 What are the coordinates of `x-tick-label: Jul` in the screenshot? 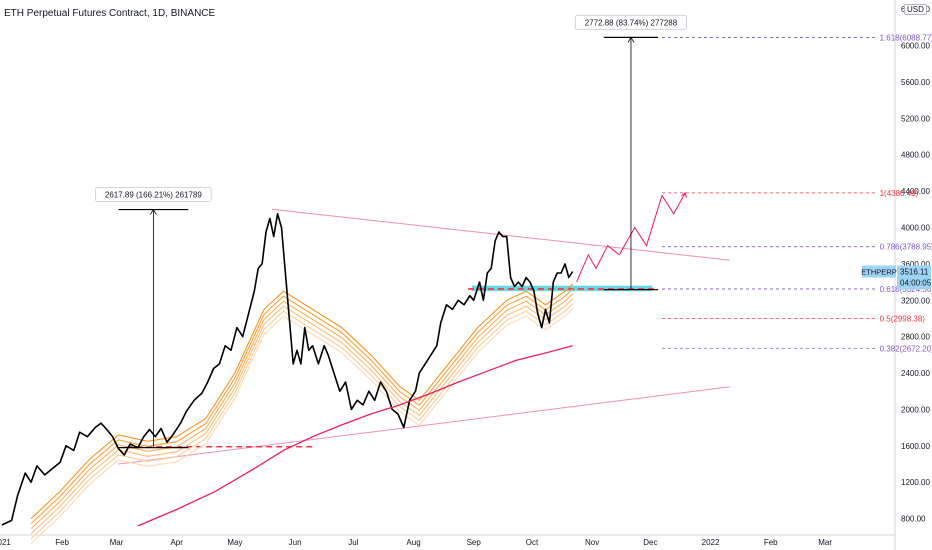 It's located at (353, 542).